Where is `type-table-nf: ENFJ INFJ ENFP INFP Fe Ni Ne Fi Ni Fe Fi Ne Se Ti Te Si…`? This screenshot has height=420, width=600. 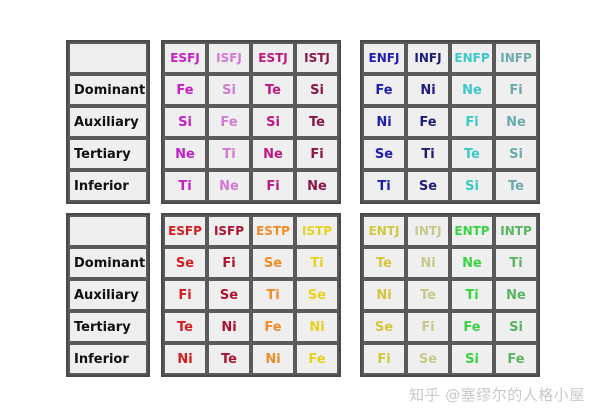 type-table-nf: ENFJ INFJ ENFP INFP Fe Ni Ne Fi Ni Fe Fi Ne Se Ti Te Si… is located at coordinates (450, 122).